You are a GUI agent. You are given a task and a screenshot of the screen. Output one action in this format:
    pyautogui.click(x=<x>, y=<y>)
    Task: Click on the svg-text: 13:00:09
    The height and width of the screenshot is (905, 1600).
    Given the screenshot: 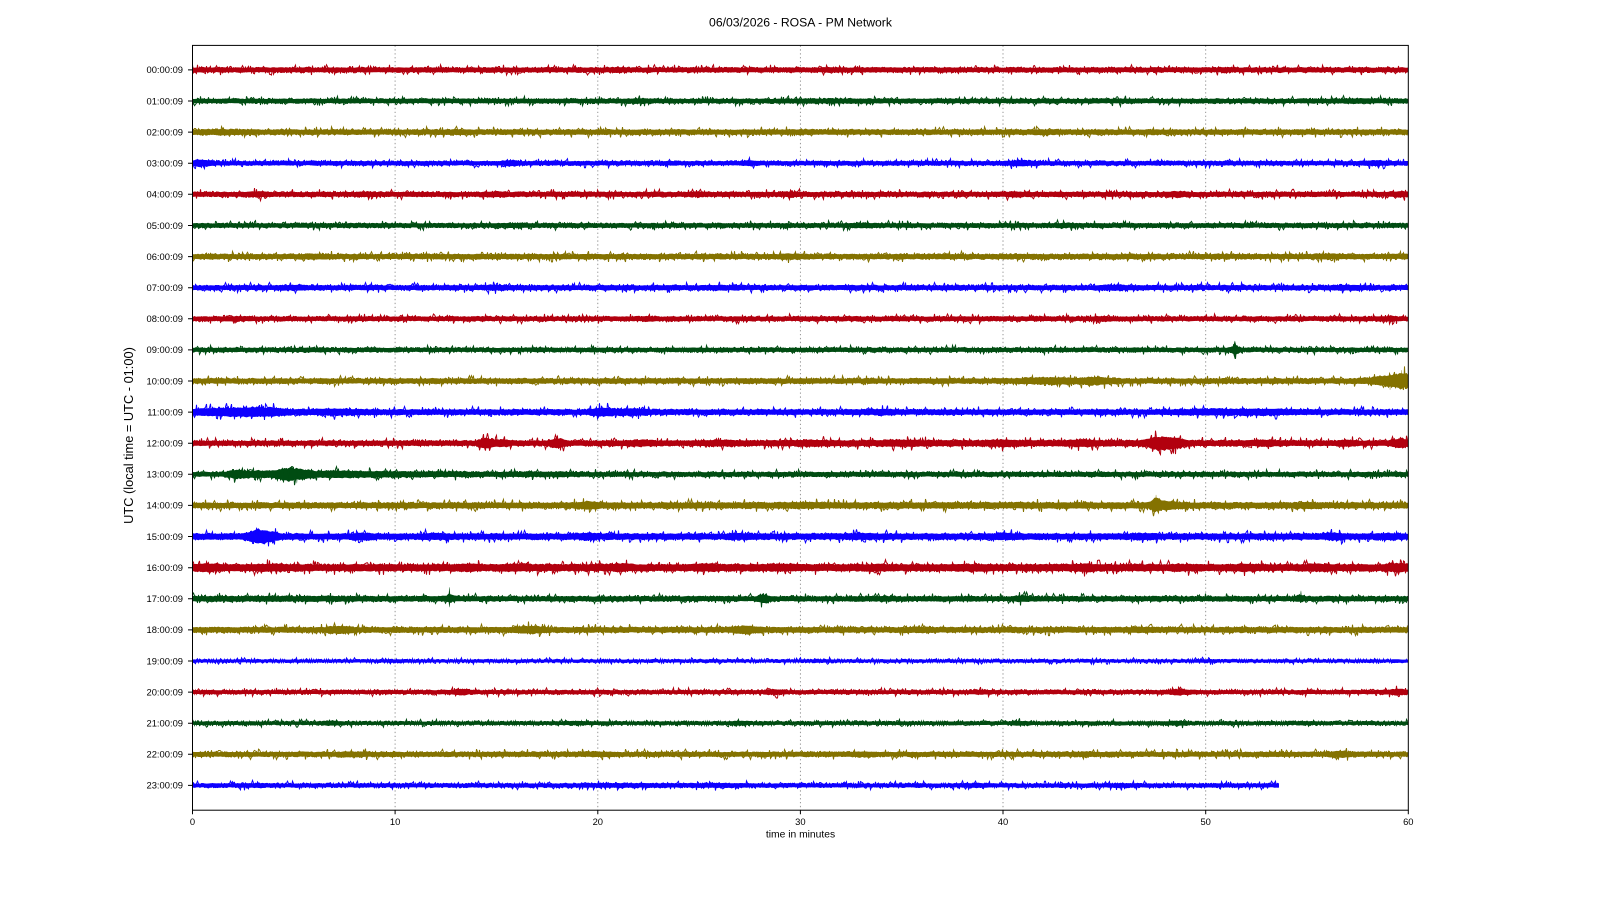 What is the action you would take?
    pyautogui.click(x=165, y=474)
    